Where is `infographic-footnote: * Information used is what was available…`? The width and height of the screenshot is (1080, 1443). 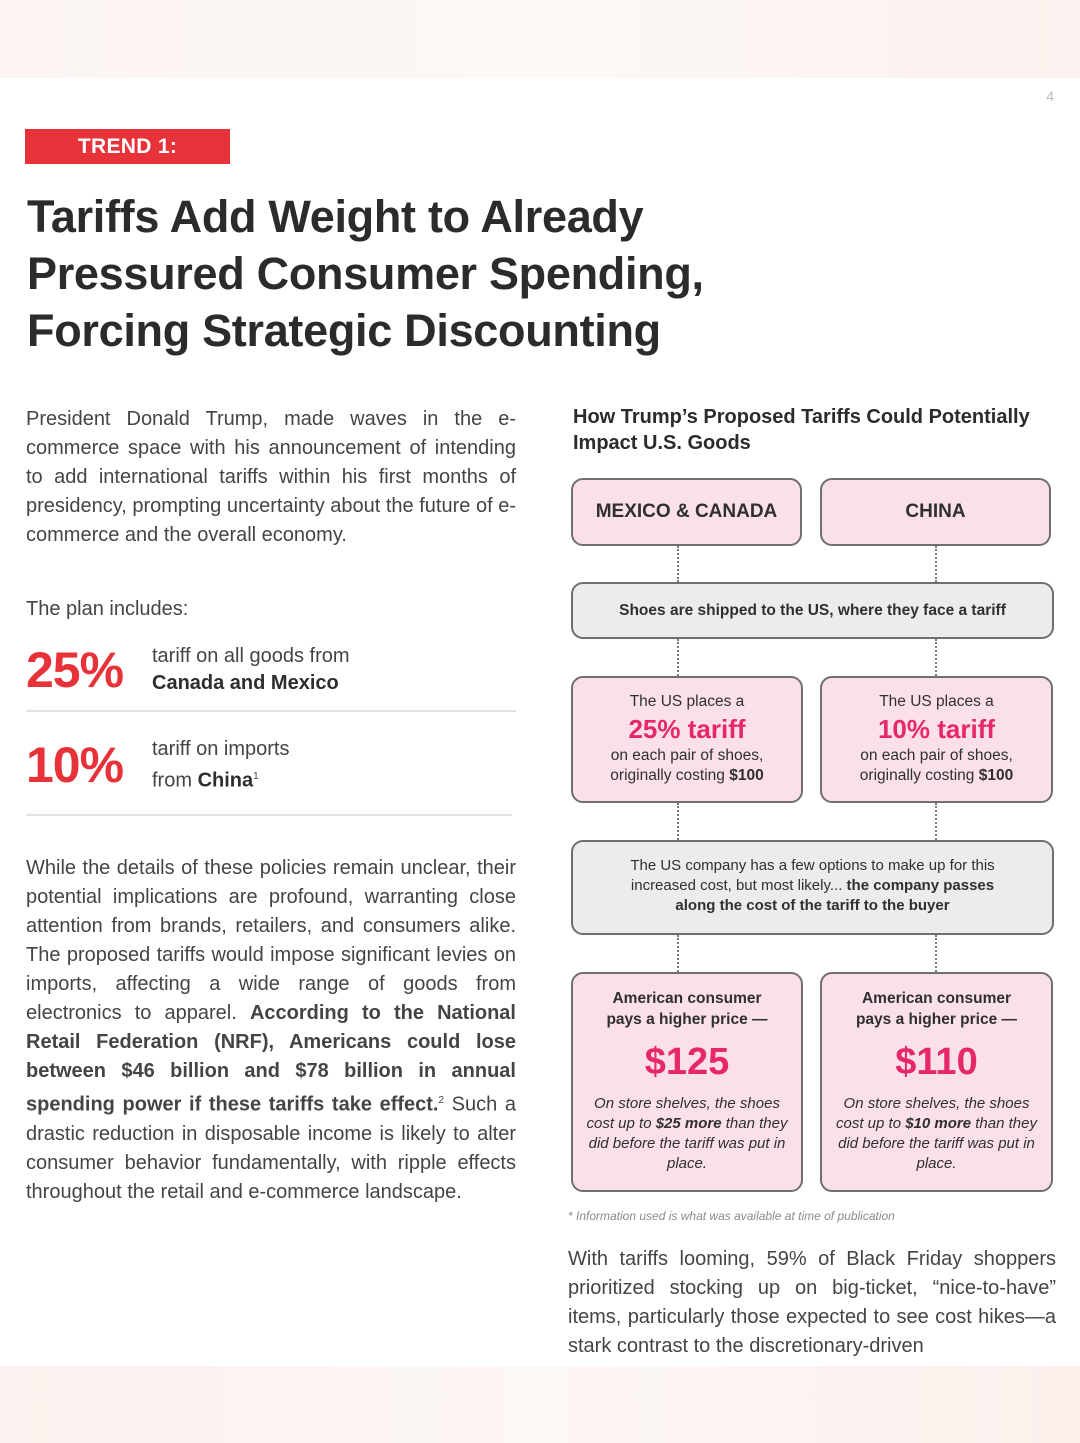 infographic-footnote: * Information used is what was available… is located at coordinates (731, 1216).